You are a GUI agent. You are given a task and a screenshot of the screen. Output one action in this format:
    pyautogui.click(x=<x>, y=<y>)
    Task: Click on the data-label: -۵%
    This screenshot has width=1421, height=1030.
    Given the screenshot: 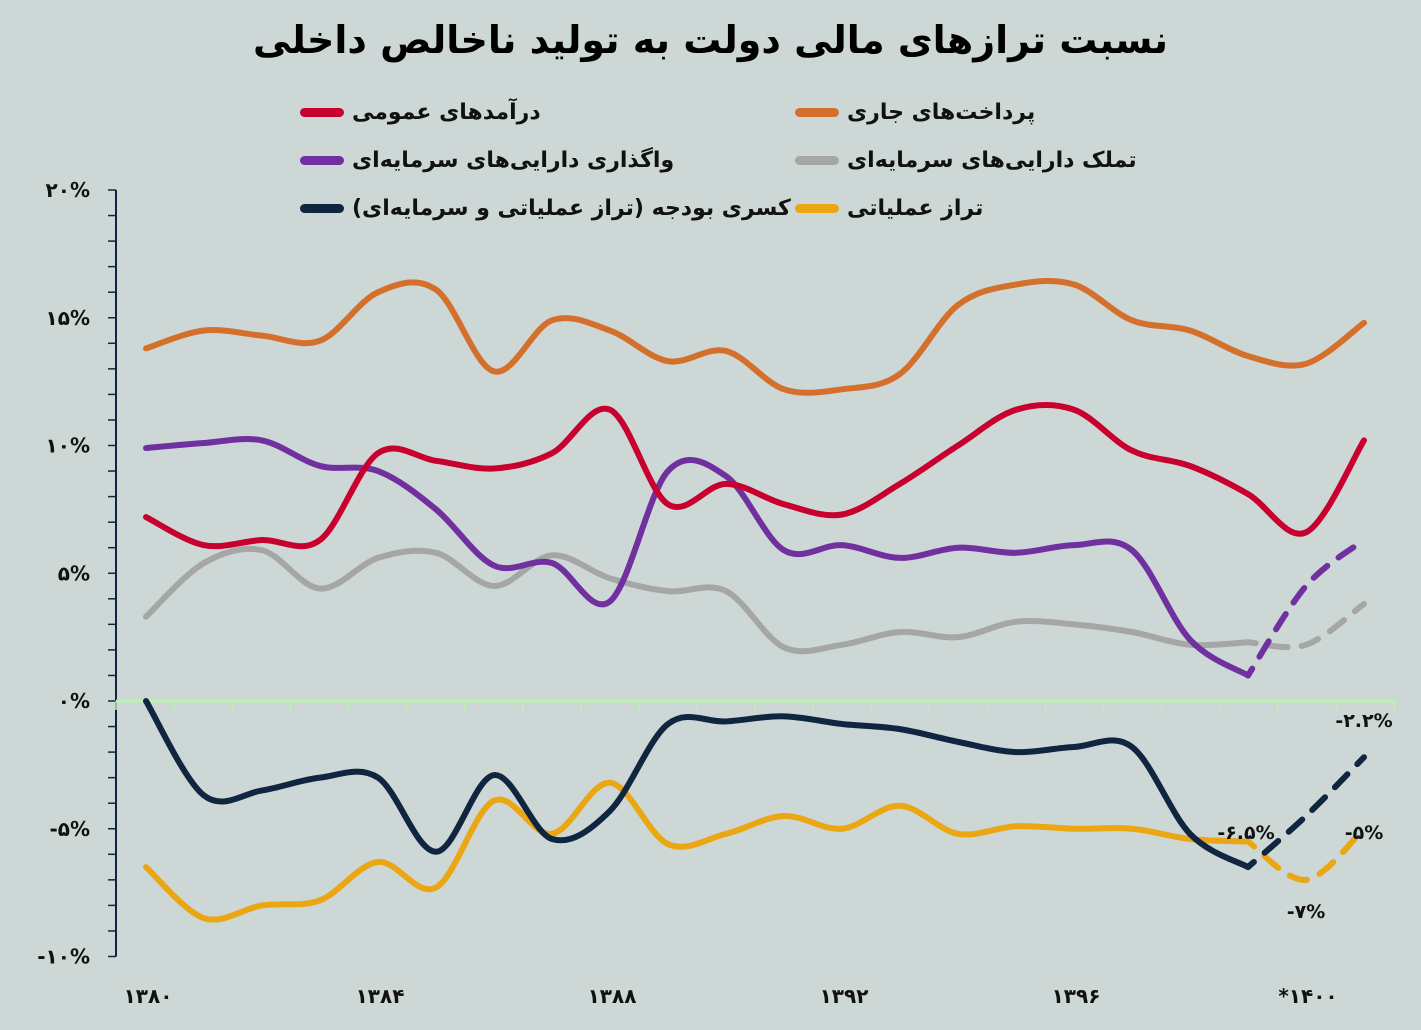 What is the action you would take?
    pyautogui.click(x=1364, y=833)
    